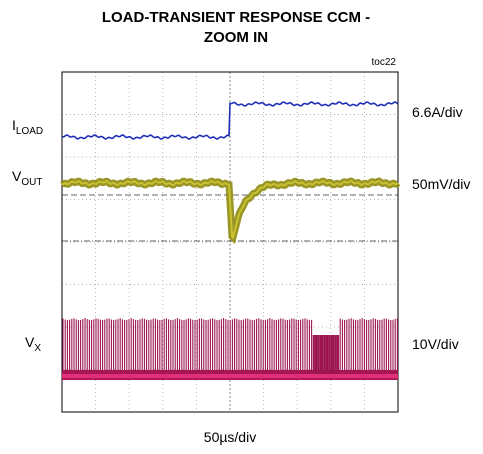 The height and width of the screenshot is (454, 483). What do you see at coordinates (230, 120) in the screenshot?
I see `current-trace` at bounding box center [230, 120].